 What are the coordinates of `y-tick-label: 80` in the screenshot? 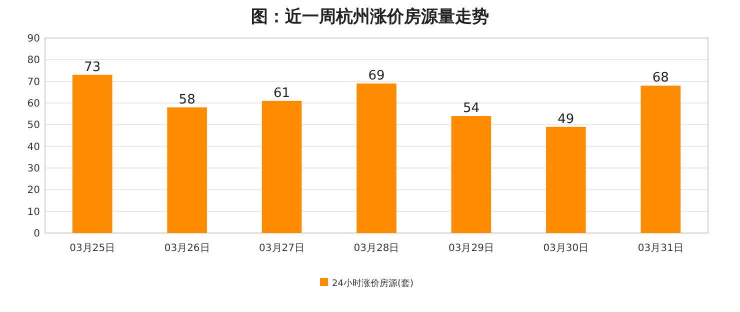 It's located at (33, 60).